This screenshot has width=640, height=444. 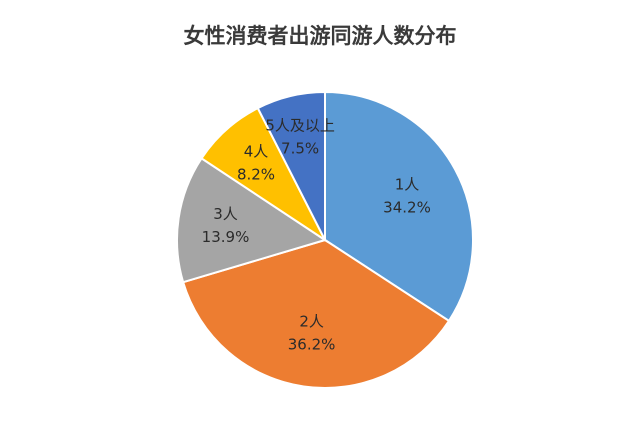 What do you see at coordinates (256, 175) in the screenshot?
I see `slice-value-label: 8.2%` at bounding box center [256, 175].